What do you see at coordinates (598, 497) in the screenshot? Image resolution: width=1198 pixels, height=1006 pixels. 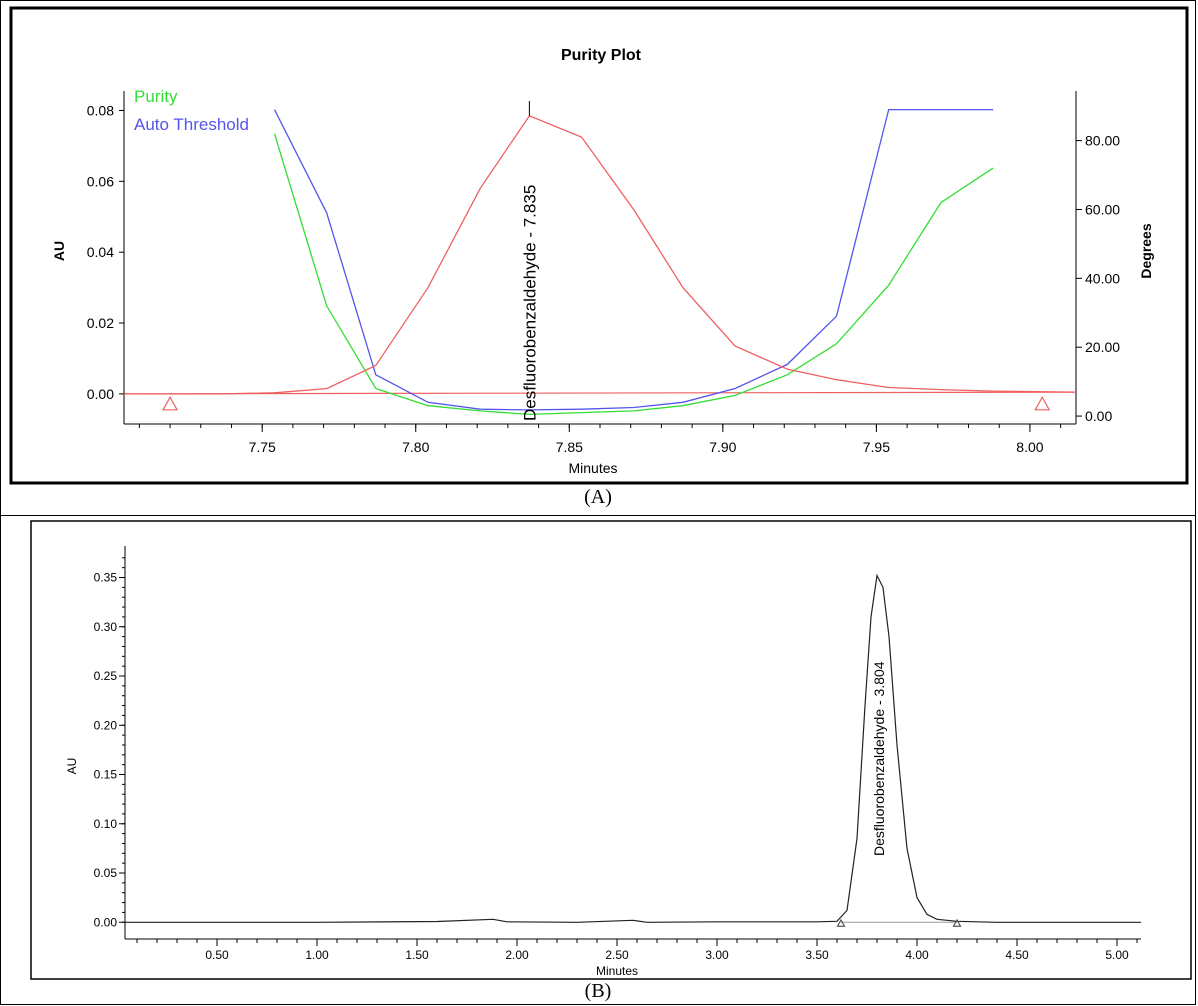 I see `caption-a: (A)` at bounding box center [598, 497].